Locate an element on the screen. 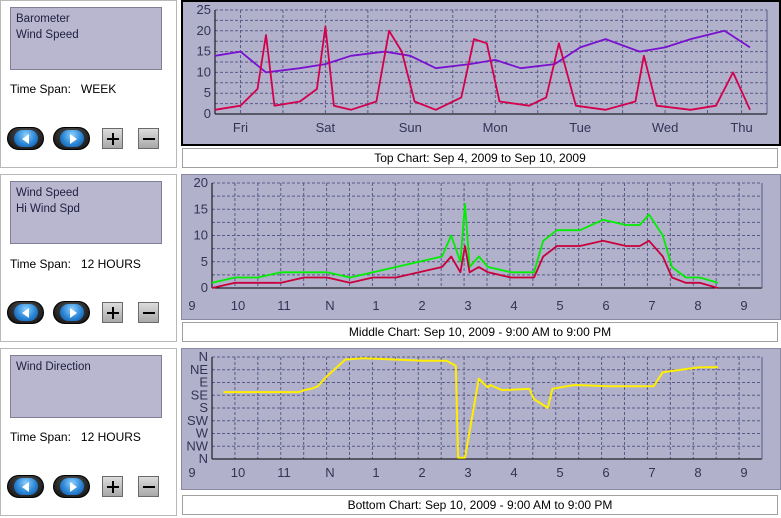 This screenshot has height=518, width=781. x-tick-label: 2 is located at coordinates (421, 472).